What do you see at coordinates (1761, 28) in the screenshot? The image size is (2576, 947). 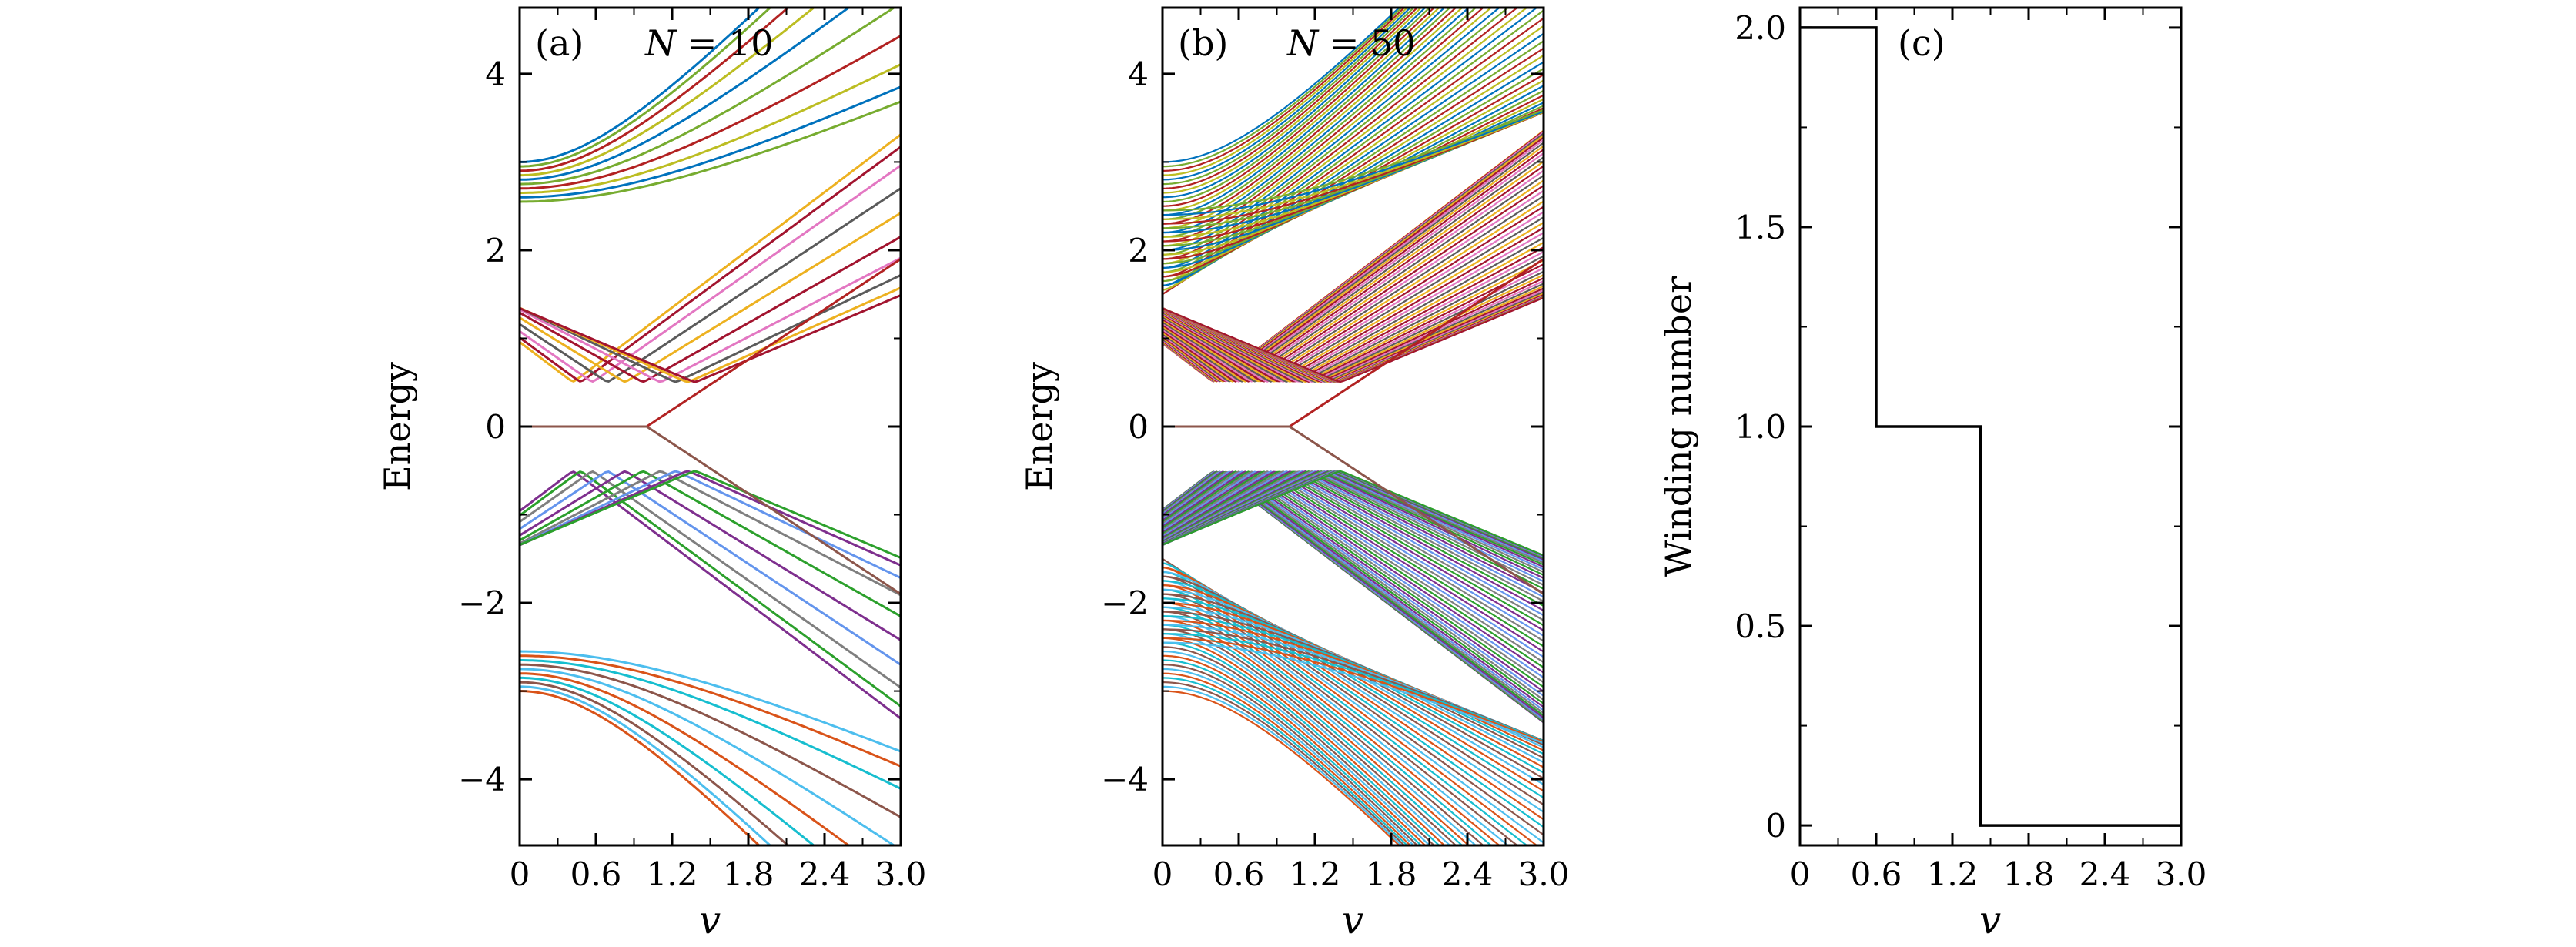 I see `panel-c-ytick-label: 2.0` at bounding box center [1761, 28].